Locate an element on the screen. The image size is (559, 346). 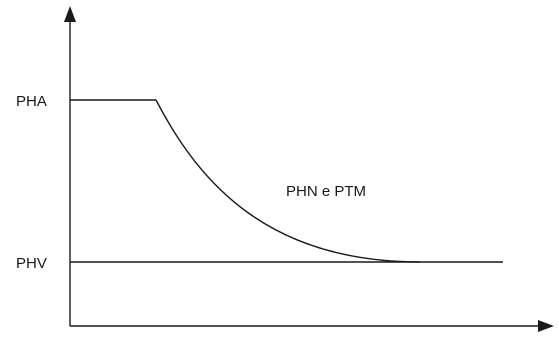
x-axis-arrow-icon is located at coordinates (546, 326).